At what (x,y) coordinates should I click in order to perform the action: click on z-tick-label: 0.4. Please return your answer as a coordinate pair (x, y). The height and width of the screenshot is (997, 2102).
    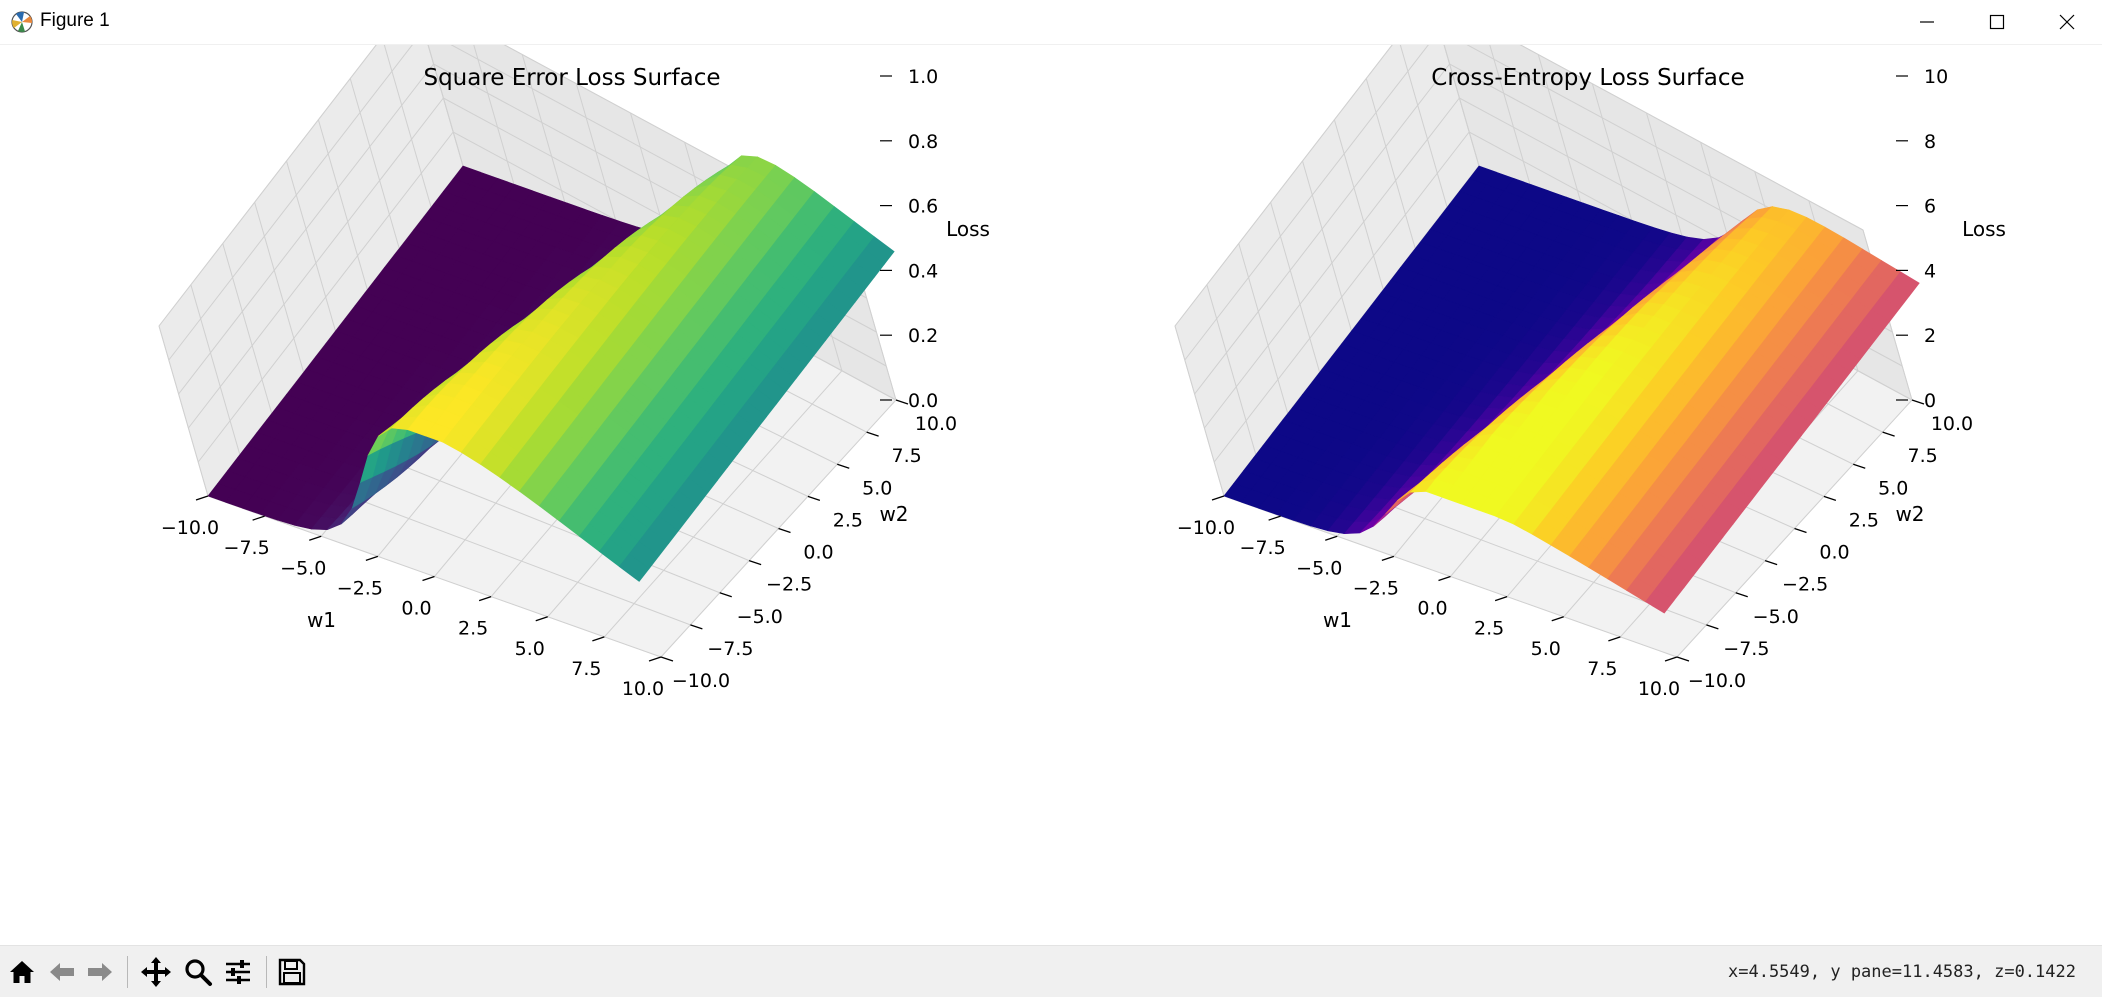
    Looking at the image, I should click on (923, 271).